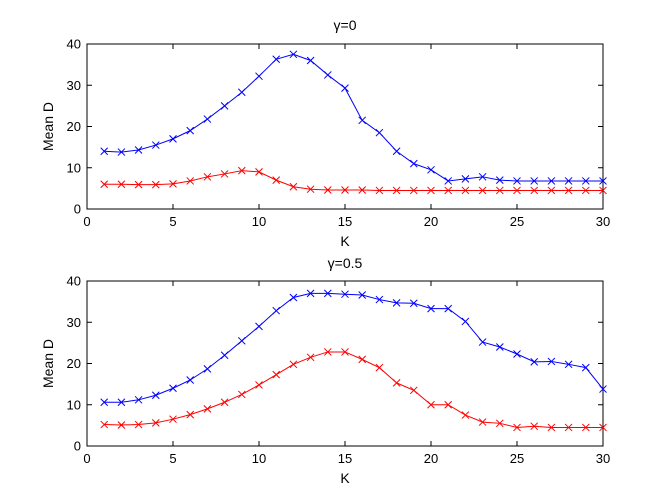 This screenshot has width=665, height=500. What do you see at coordinates (74, 126) in the screenshot?
I see `y-tick-label: 20` at bounding box center [74, 126].